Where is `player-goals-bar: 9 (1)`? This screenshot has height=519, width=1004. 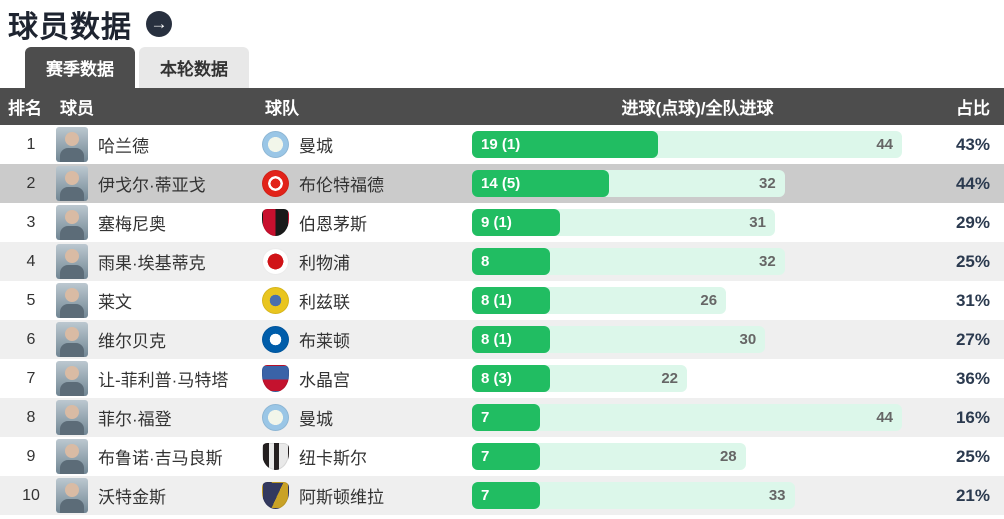 player-goals-bar: 9 (1) is located at coordinates (516, 222).